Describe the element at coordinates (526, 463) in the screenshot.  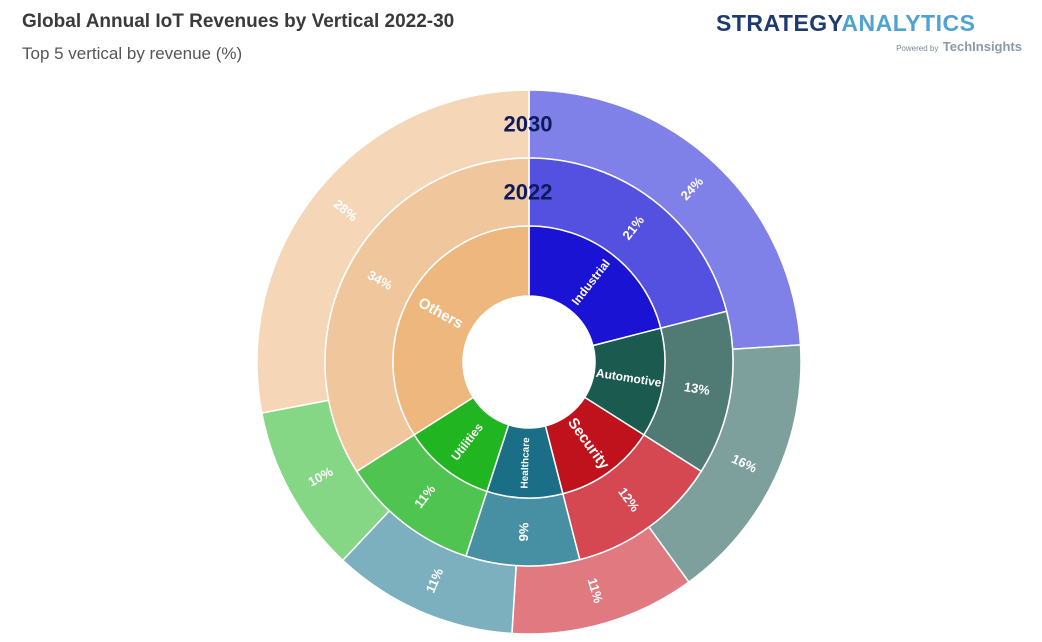
I see `inner-label-healthcare: Healthcare` at that location.